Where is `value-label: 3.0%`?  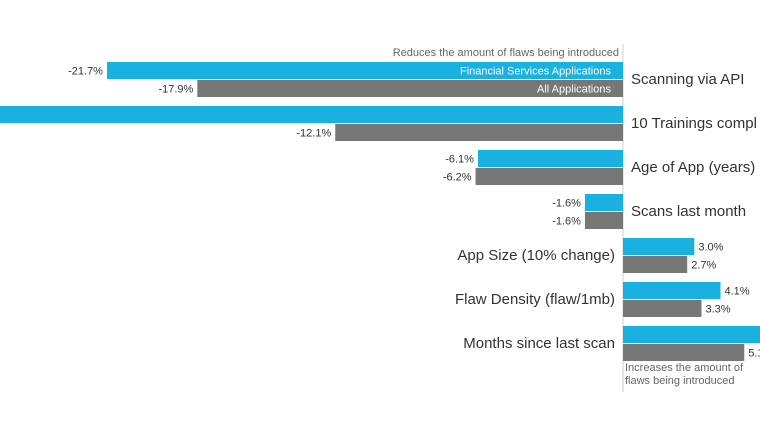
value-label: 3.0% is located at coordinates (710, 247).